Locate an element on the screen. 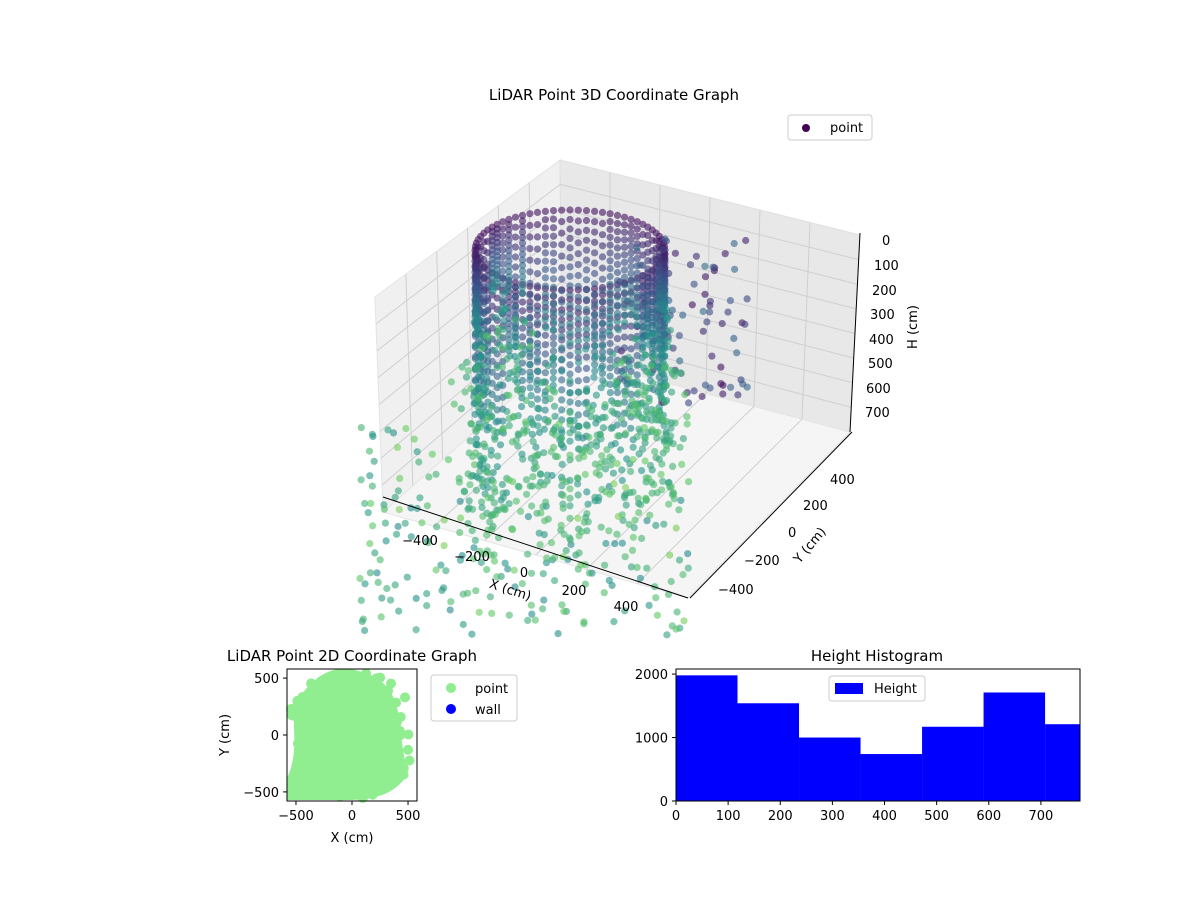 The height and width of the screenshot is (900, 1200). legend-2d: point wall is located at coordinates (474, 698).